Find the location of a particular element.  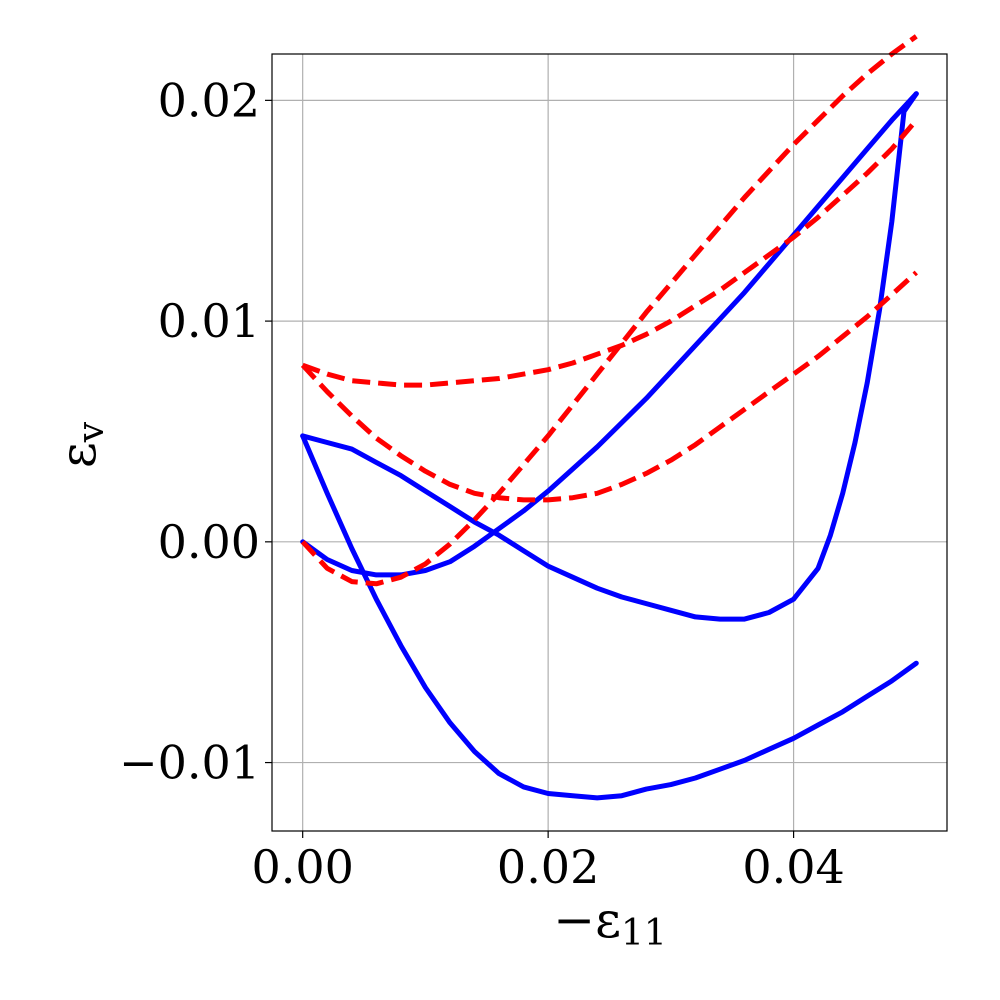

y-axis-label-sub: v is located at coordinates (91, 432).